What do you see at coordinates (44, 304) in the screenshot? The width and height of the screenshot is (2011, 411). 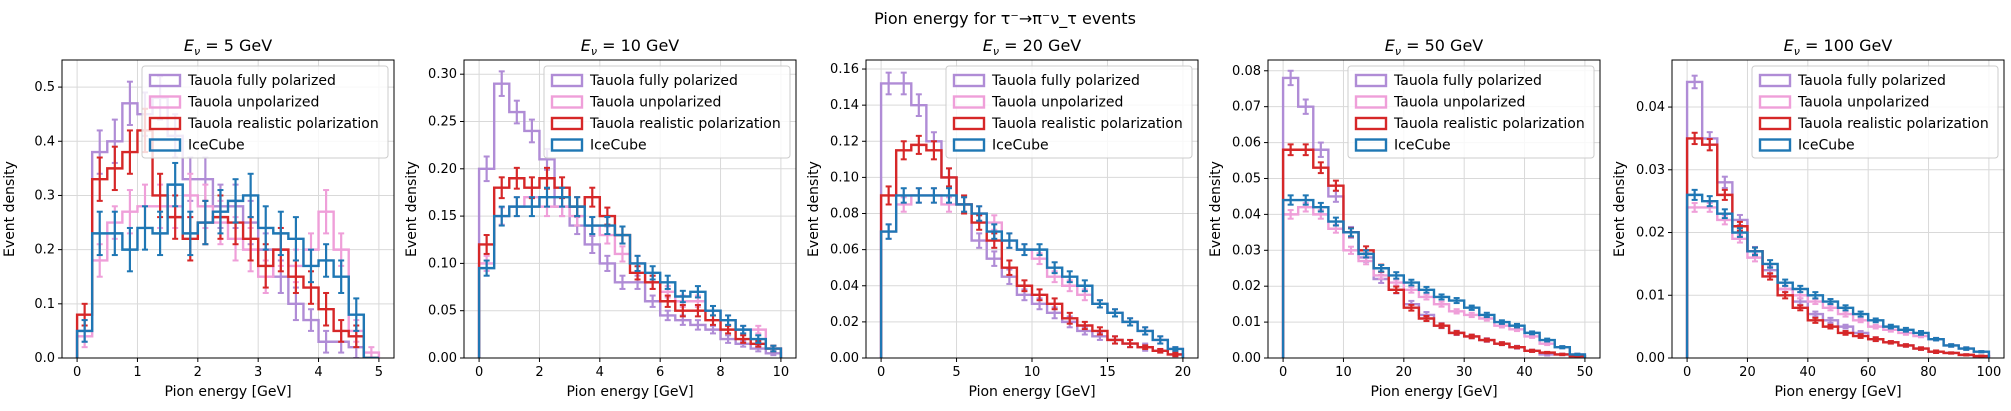 I see `y-tick-label: 0.1` at bounding box center [44, 304].